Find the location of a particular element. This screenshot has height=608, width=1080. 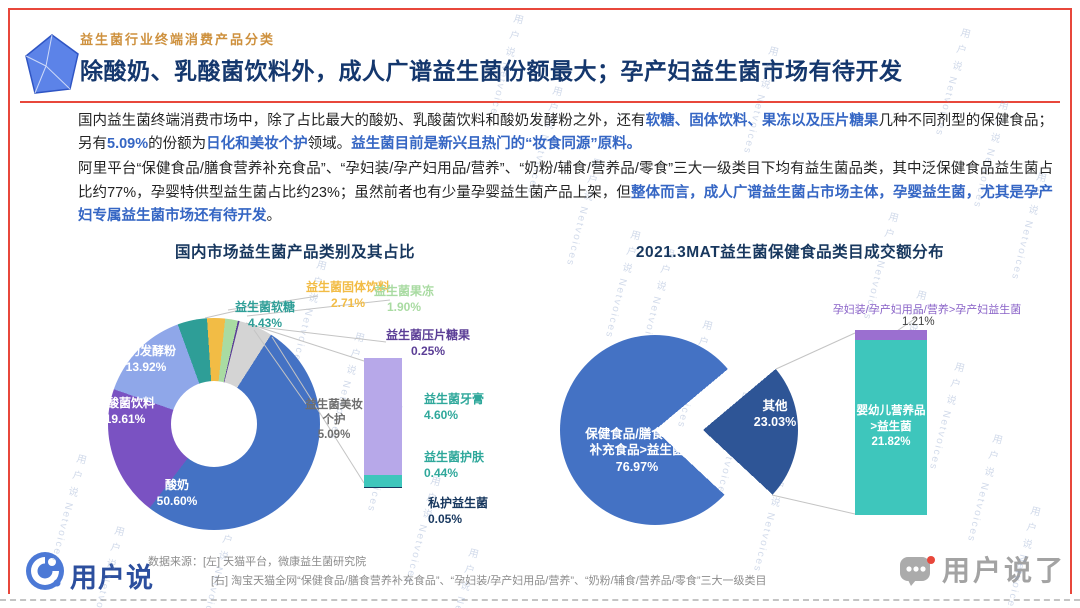

source-label: 数据来源： is located at coordinates (175, 562).